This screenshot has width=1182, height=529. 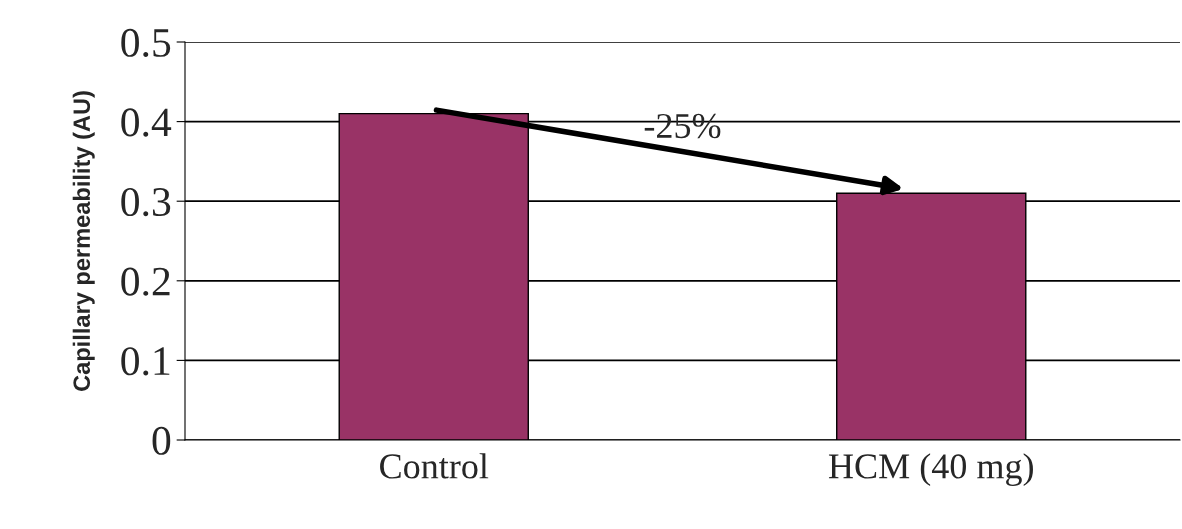 What do you see at coordinates (145, 281) in the screenshot?
I see `y-tick-label: 0.2` at bounding box center [145, 281].